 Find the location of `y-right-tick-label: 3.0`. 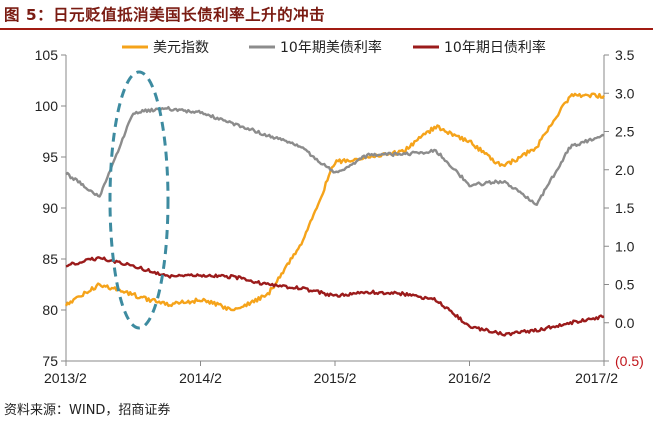

y-right-tick-label: 3.0 is located at coordinates (625, 93).